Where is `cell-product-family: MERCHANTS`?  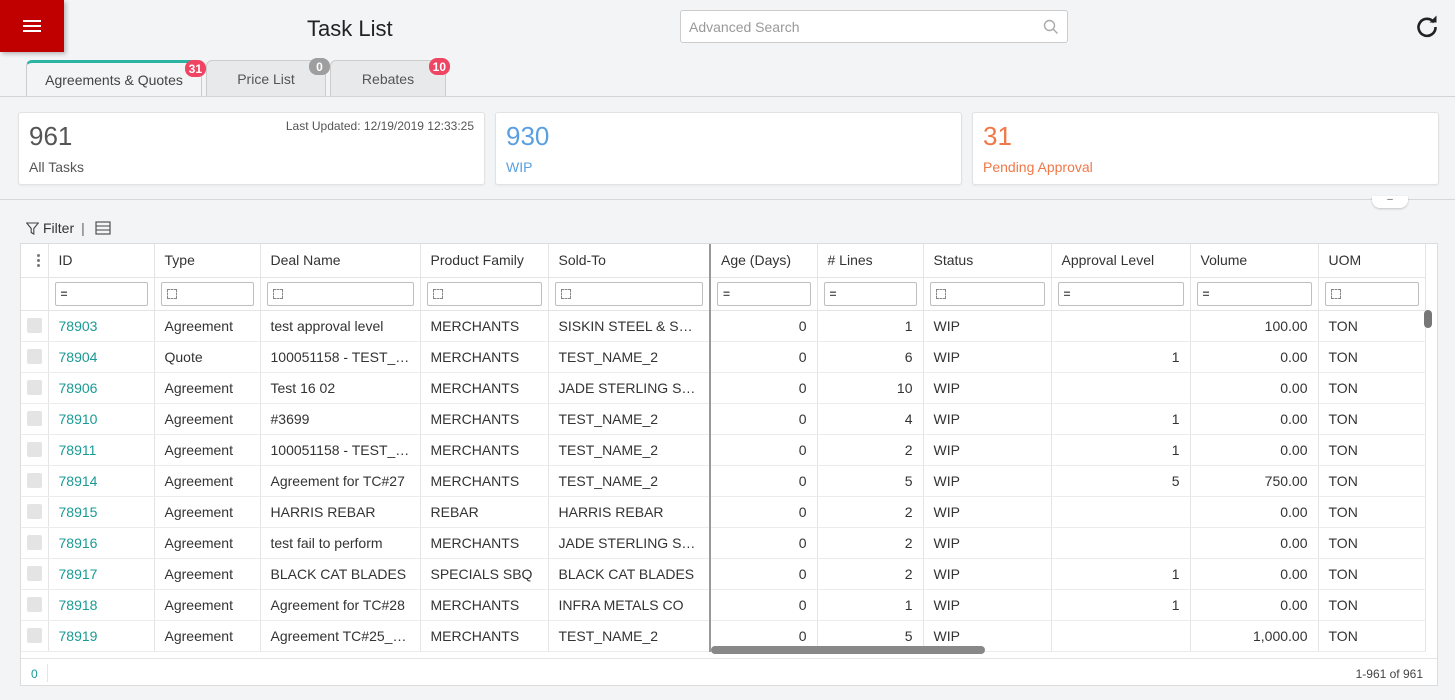
cell-product-family: MERCHANTS is located at coordinates (484, 357).